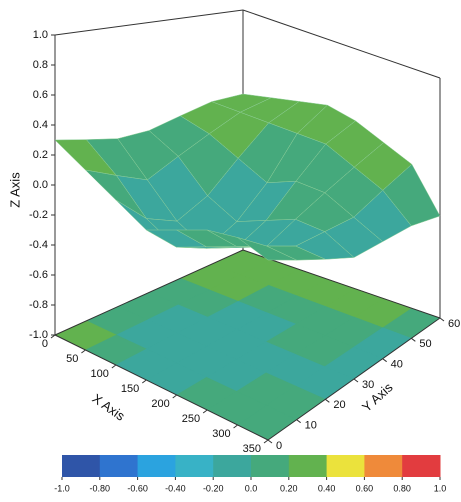 The height and width of the screenshot is (502, 461). I want to click on z-tick-label: 0.0, so click(40, 185).